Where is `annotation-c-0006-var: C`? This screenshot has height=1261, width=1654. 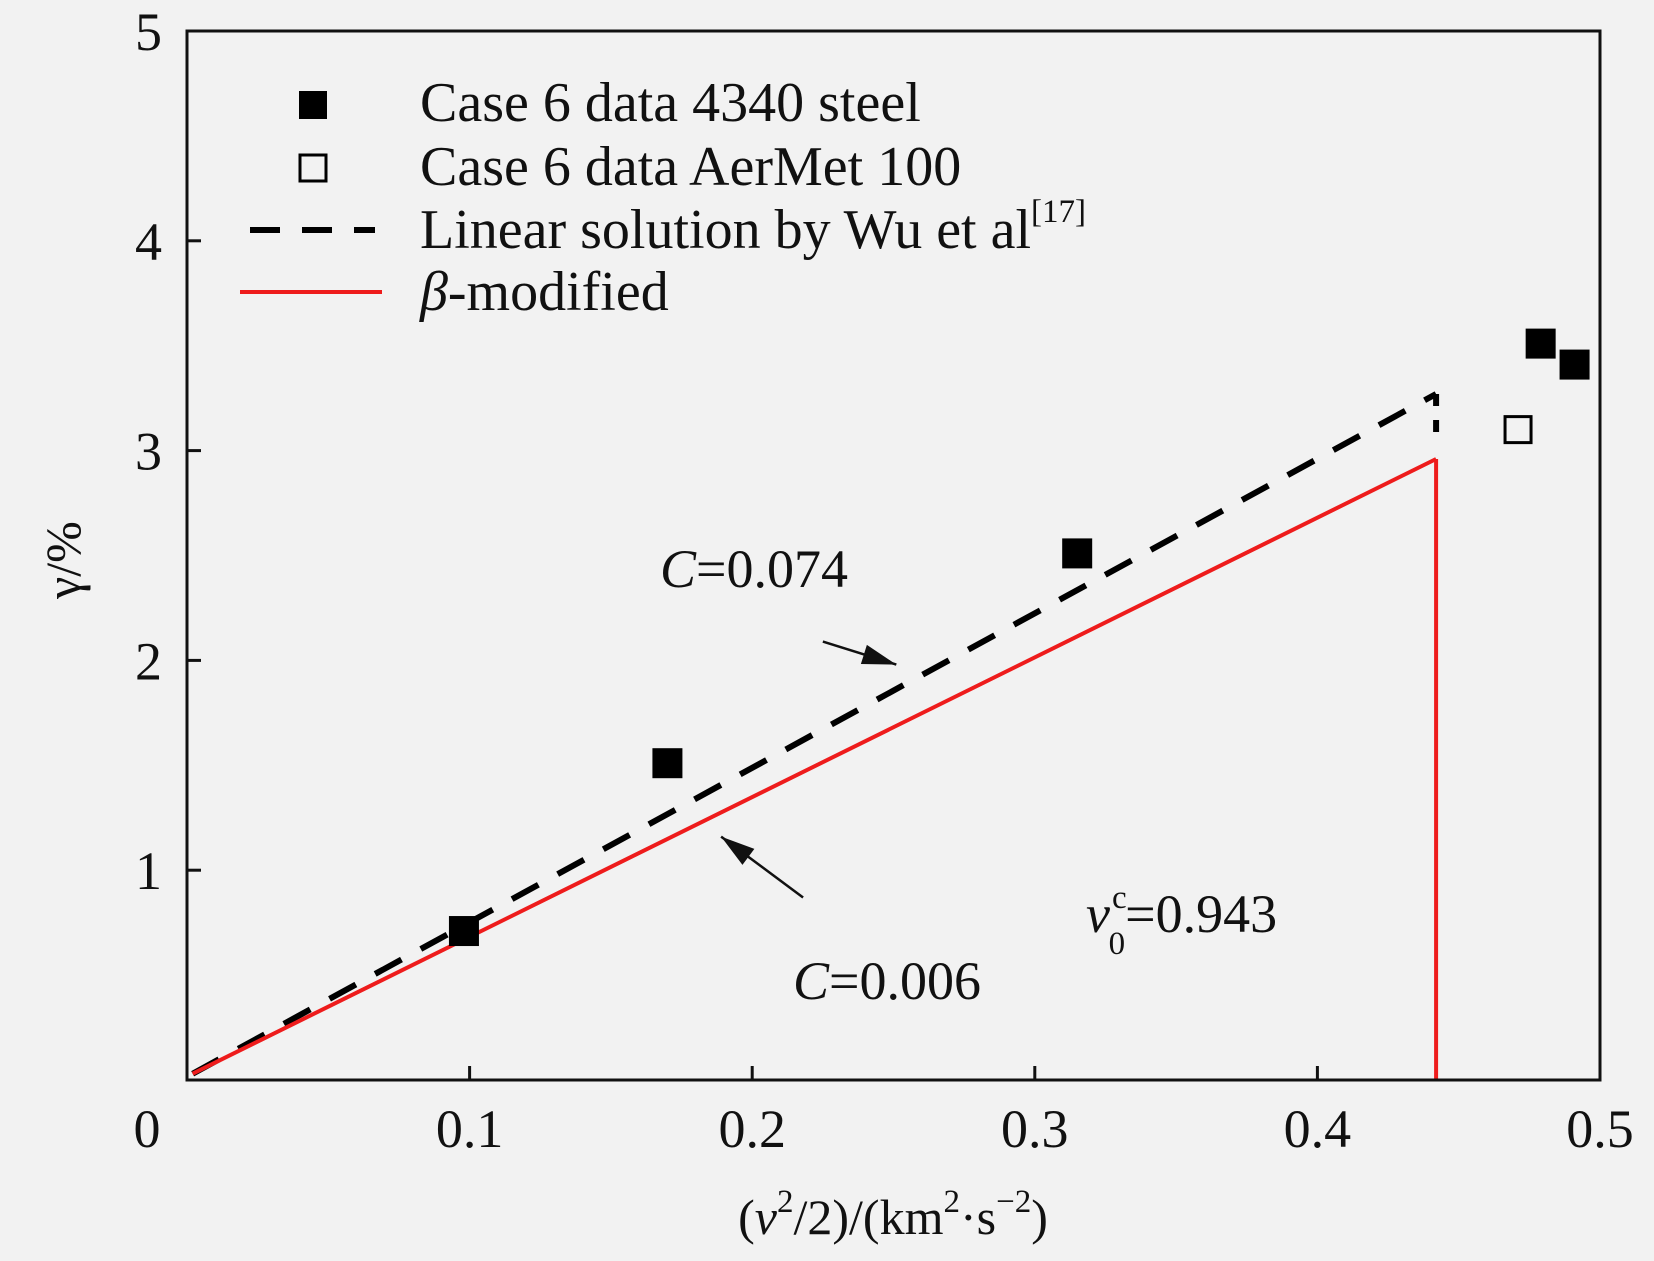
annotation-c-0006-var: C is located at coordinates (811, 981).